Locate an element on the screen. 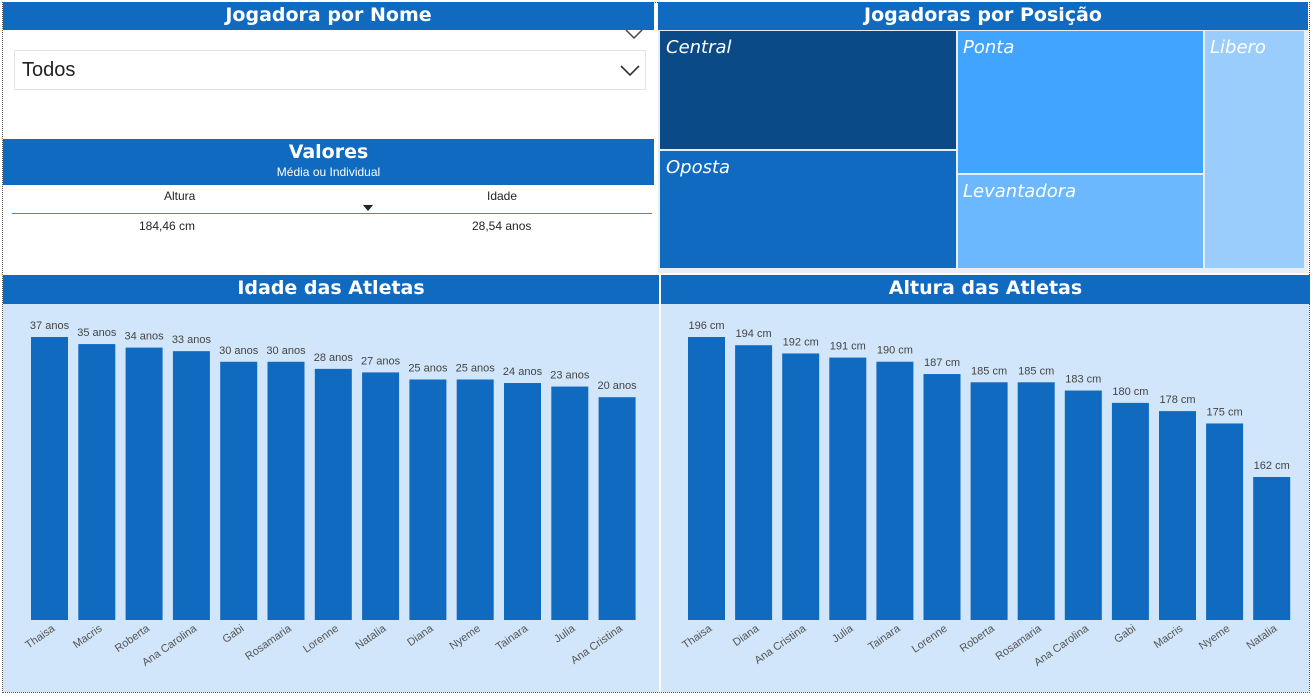 The image size is (1314, 697). altura-category-label: Diana is located at coordinates (746, 635).